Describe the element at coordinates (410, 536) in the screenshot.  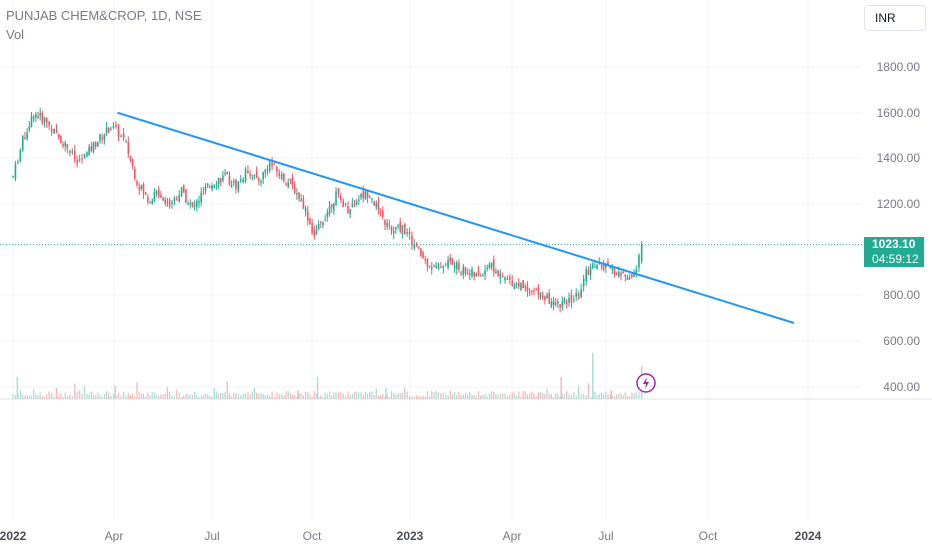
I see `x-tick-label: 2023` at that location.